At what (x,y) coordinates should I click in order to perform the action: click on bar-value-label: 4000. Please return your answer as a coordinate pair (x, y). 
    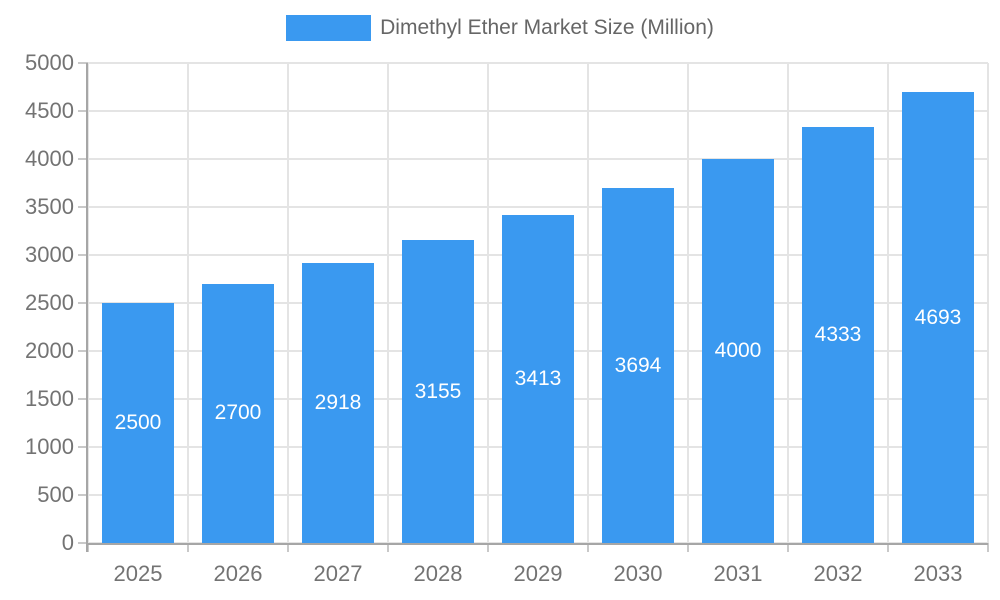
    Looking at the image, I should click on (738, 350).